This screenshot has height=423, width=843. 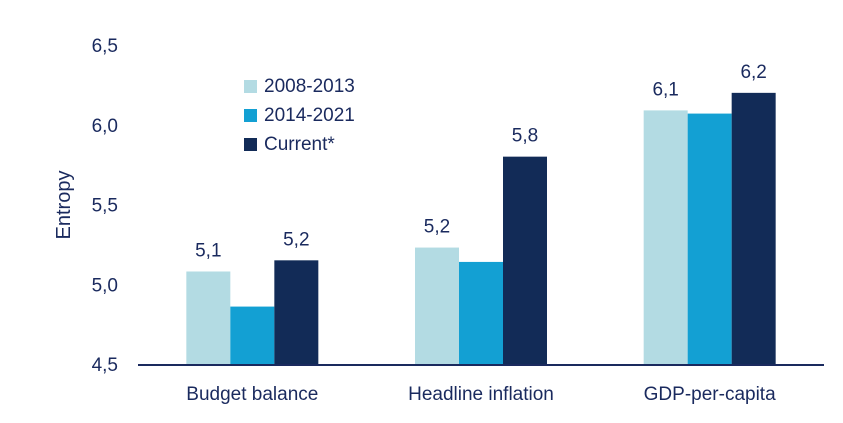 I want to click on x-category-label: GDP-per-capita, so click(x=710, y=394).